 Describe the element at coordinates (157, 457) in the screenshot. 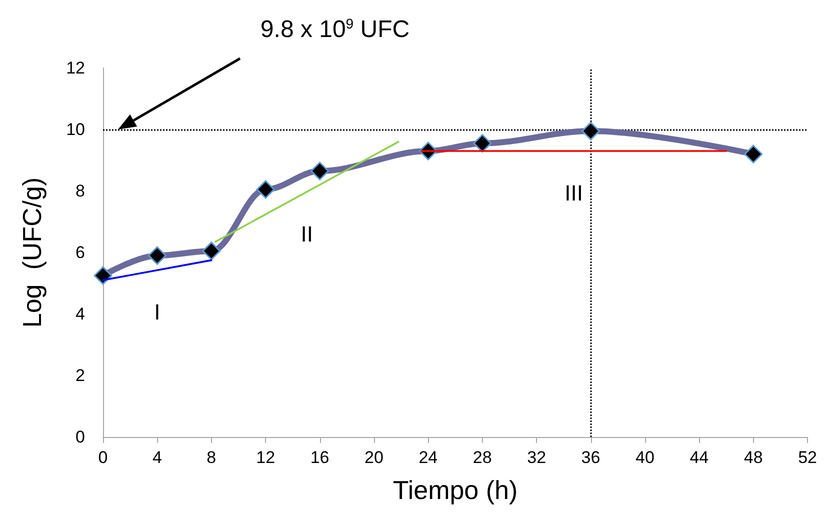

I see `x-tick-label: 4` at that location.